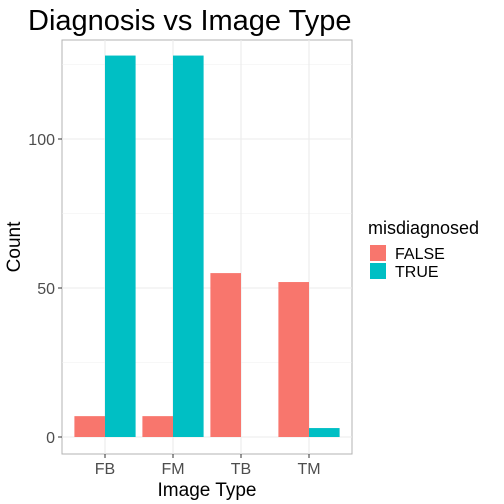 This screenshot has height=504, width=504. What do you see at coordinates (208, 466) in the screenshot?
I see `x-axis: FB FM TB TM` at bounding box center [208, 466].